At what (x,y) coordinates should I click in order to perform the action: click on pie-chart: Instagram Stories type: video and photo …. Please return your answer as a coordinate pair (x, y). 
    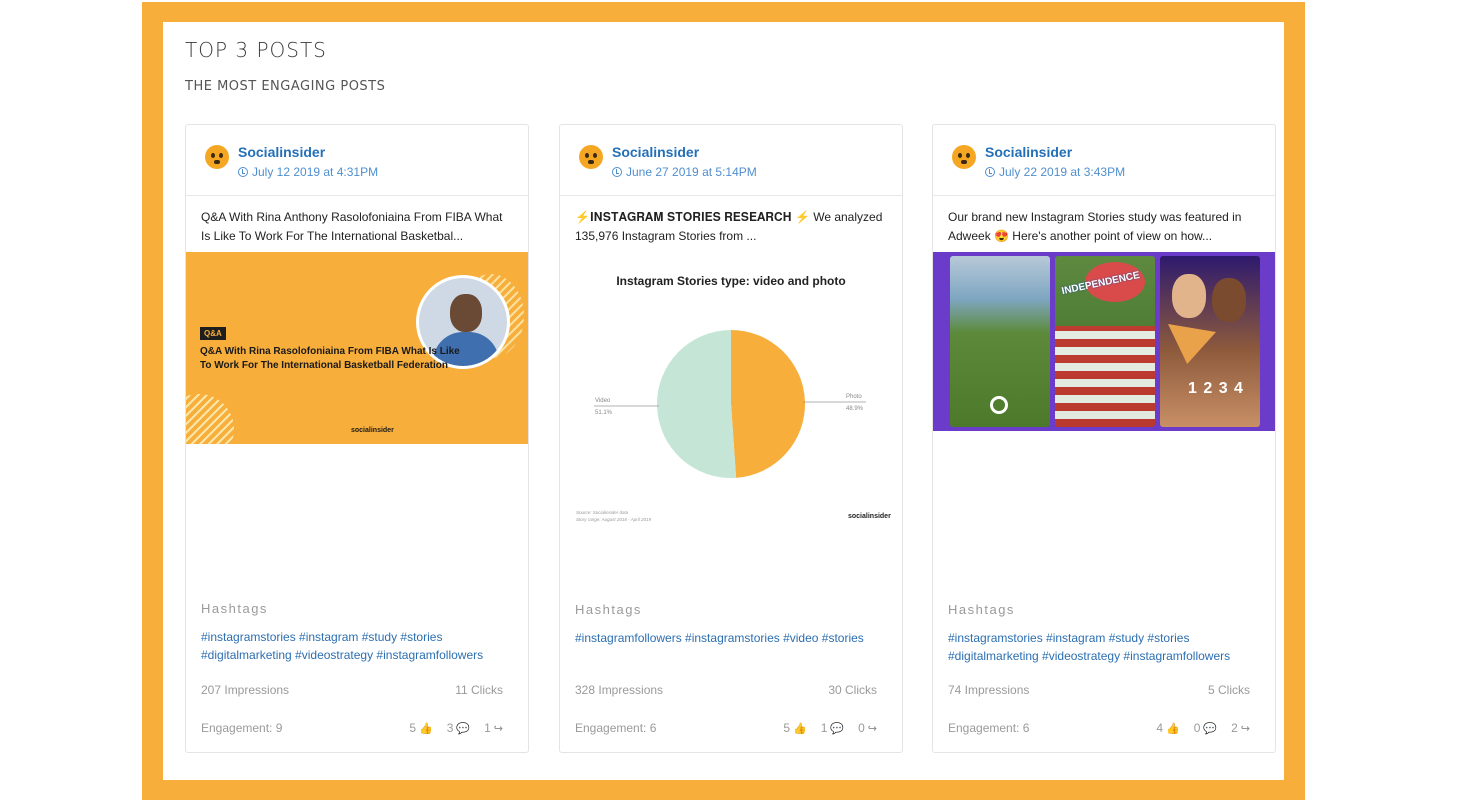
    Looking at the image, I should click on (733, 398).